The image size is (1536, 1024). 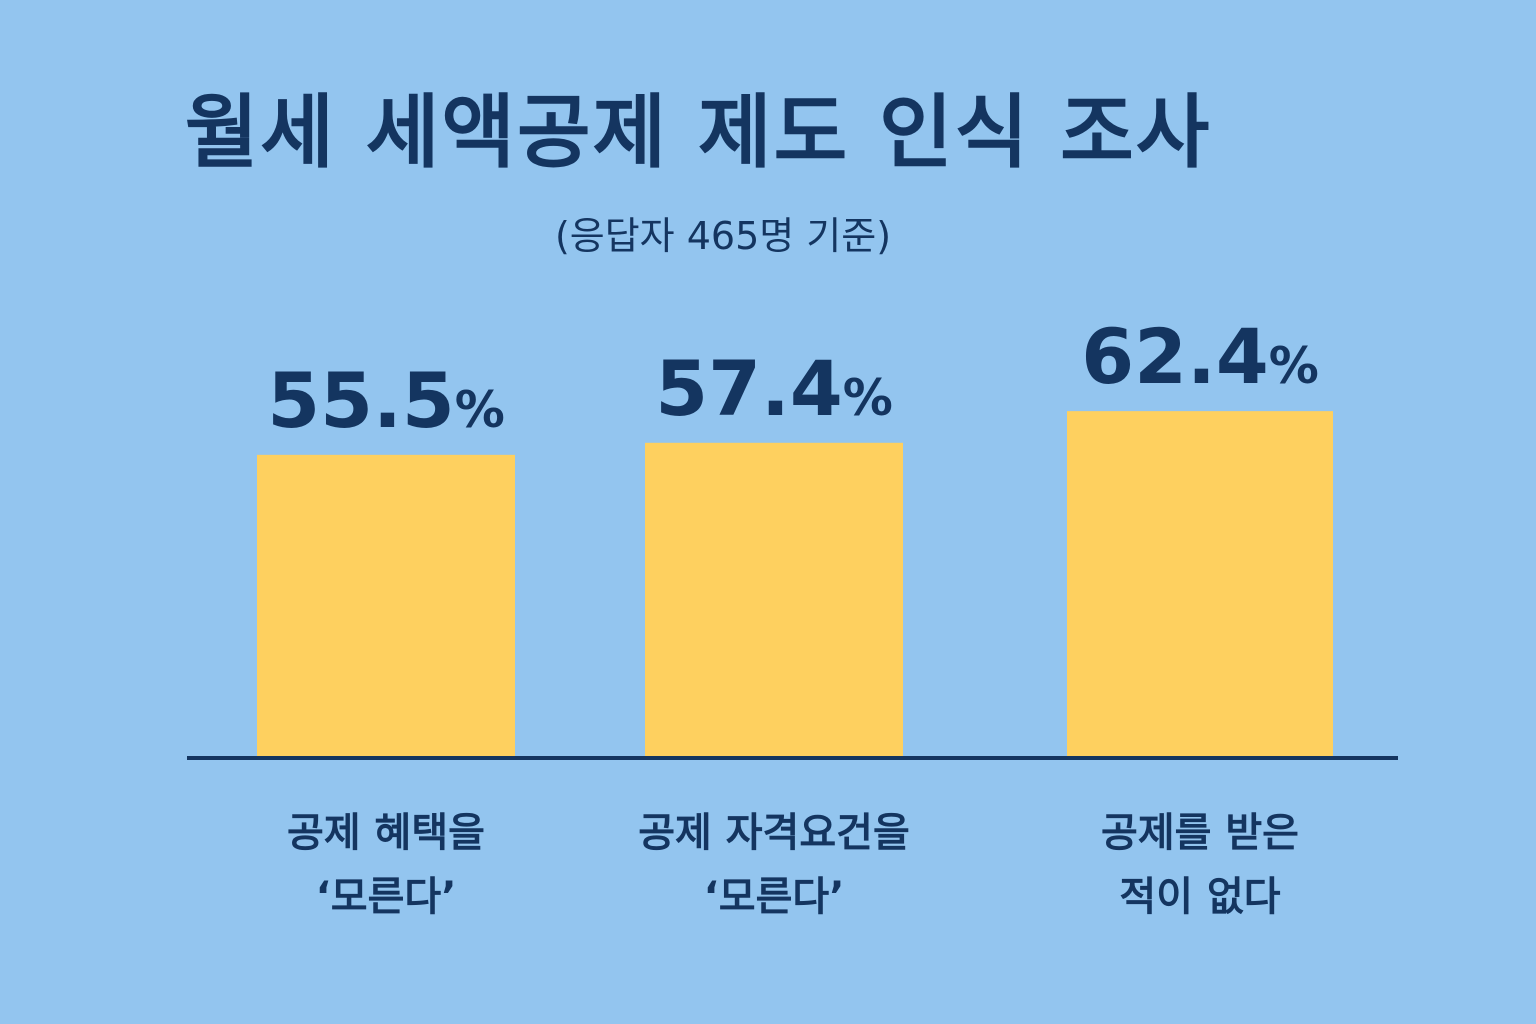 What do you see at coordinates (774, 833) in the screenshot?
I see `category-label-2-line-1: 공제 자격요건을` at bounding box center [774, 833].